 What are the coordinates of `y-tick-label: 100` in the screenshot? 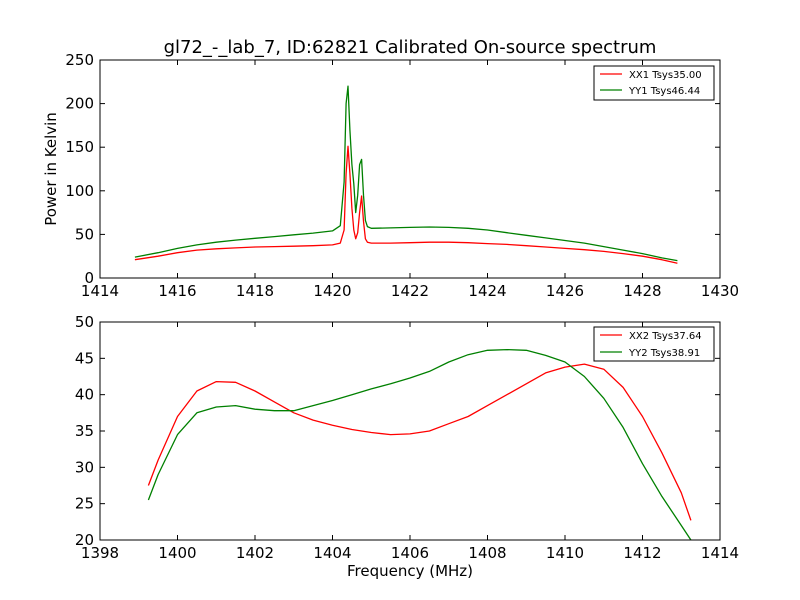 It's located at (79, 191).